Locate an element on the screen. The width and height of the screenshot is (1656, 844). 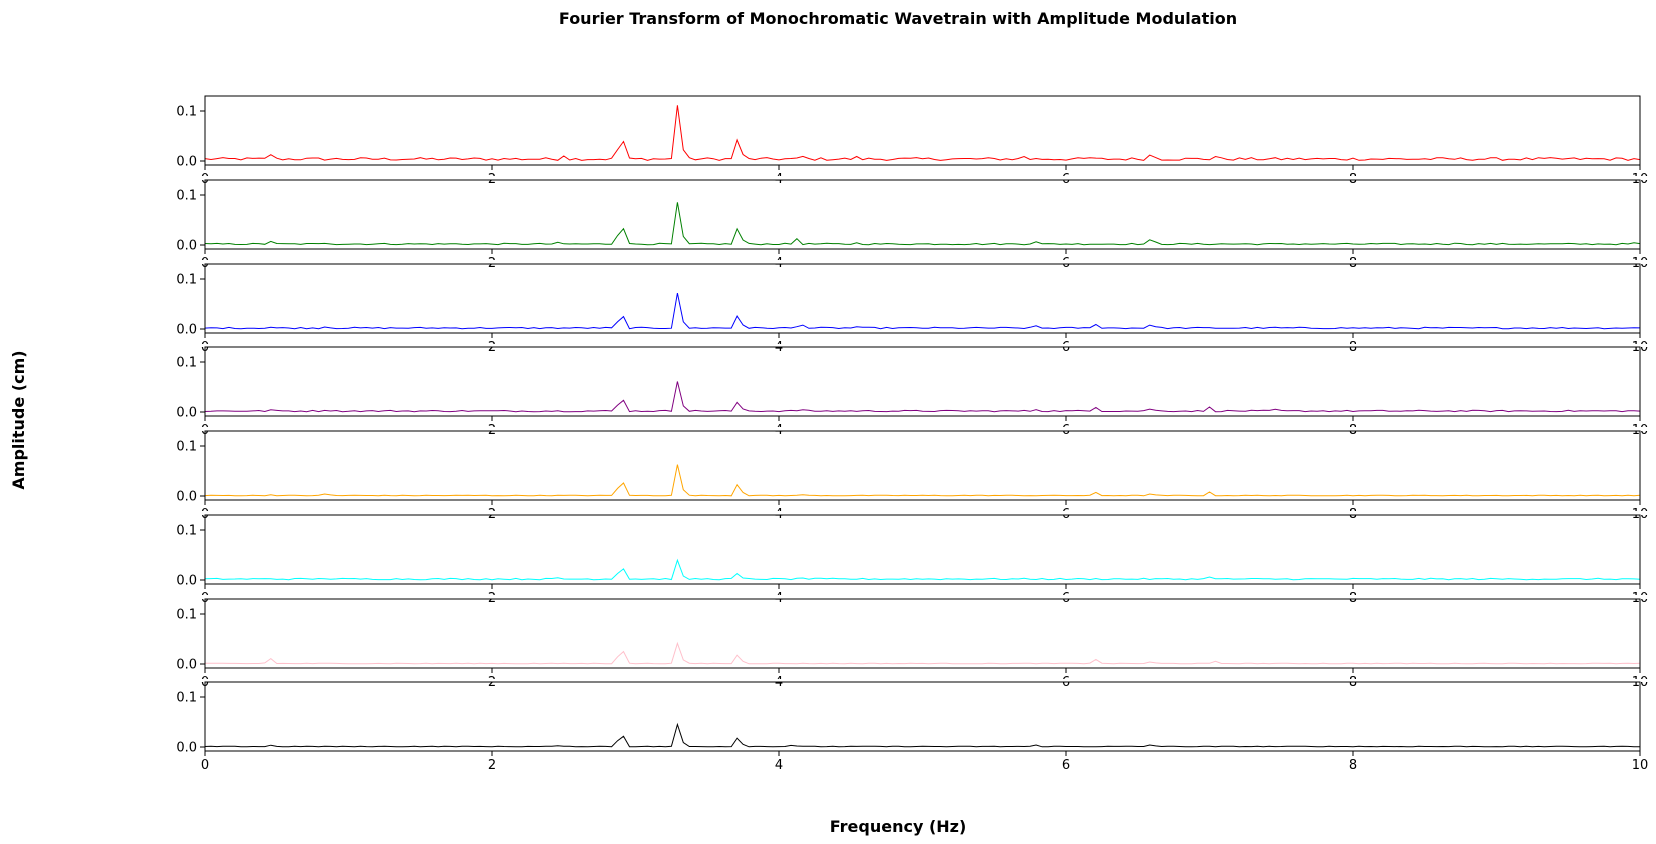
subplot-3: 0.00.10 2 4 6 8 10 is located at coordinates (915, 309).